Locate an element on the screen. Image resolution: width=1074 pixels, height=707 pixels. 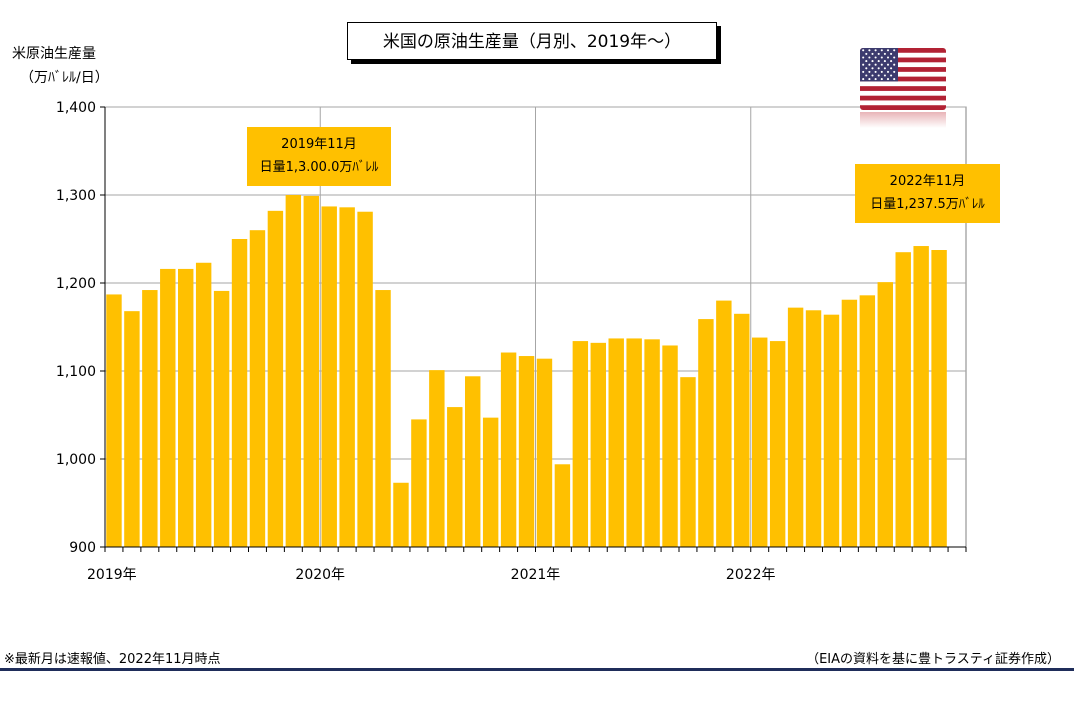
y-axis-label-line1: 米原油生産量 is located at coordinates (54, 54).